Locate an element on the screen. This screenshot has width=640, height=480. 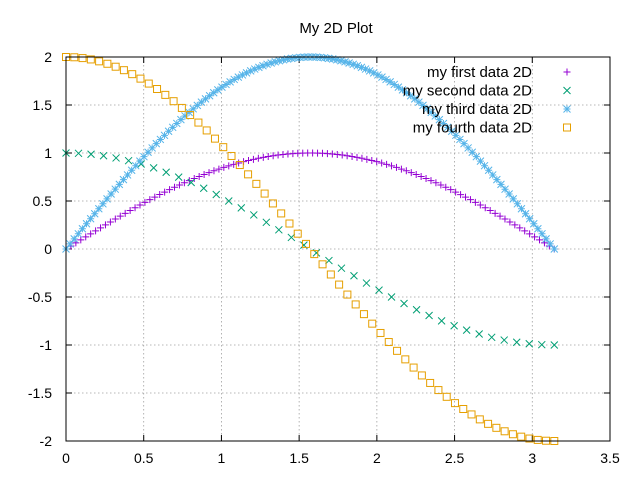
x-tick-label: 0 is located at coordinates (66, 458).